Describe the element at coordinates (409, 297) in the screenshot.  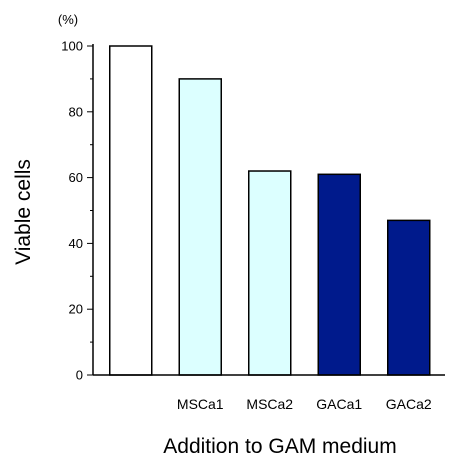
I see `bar-GACa2` at that location.